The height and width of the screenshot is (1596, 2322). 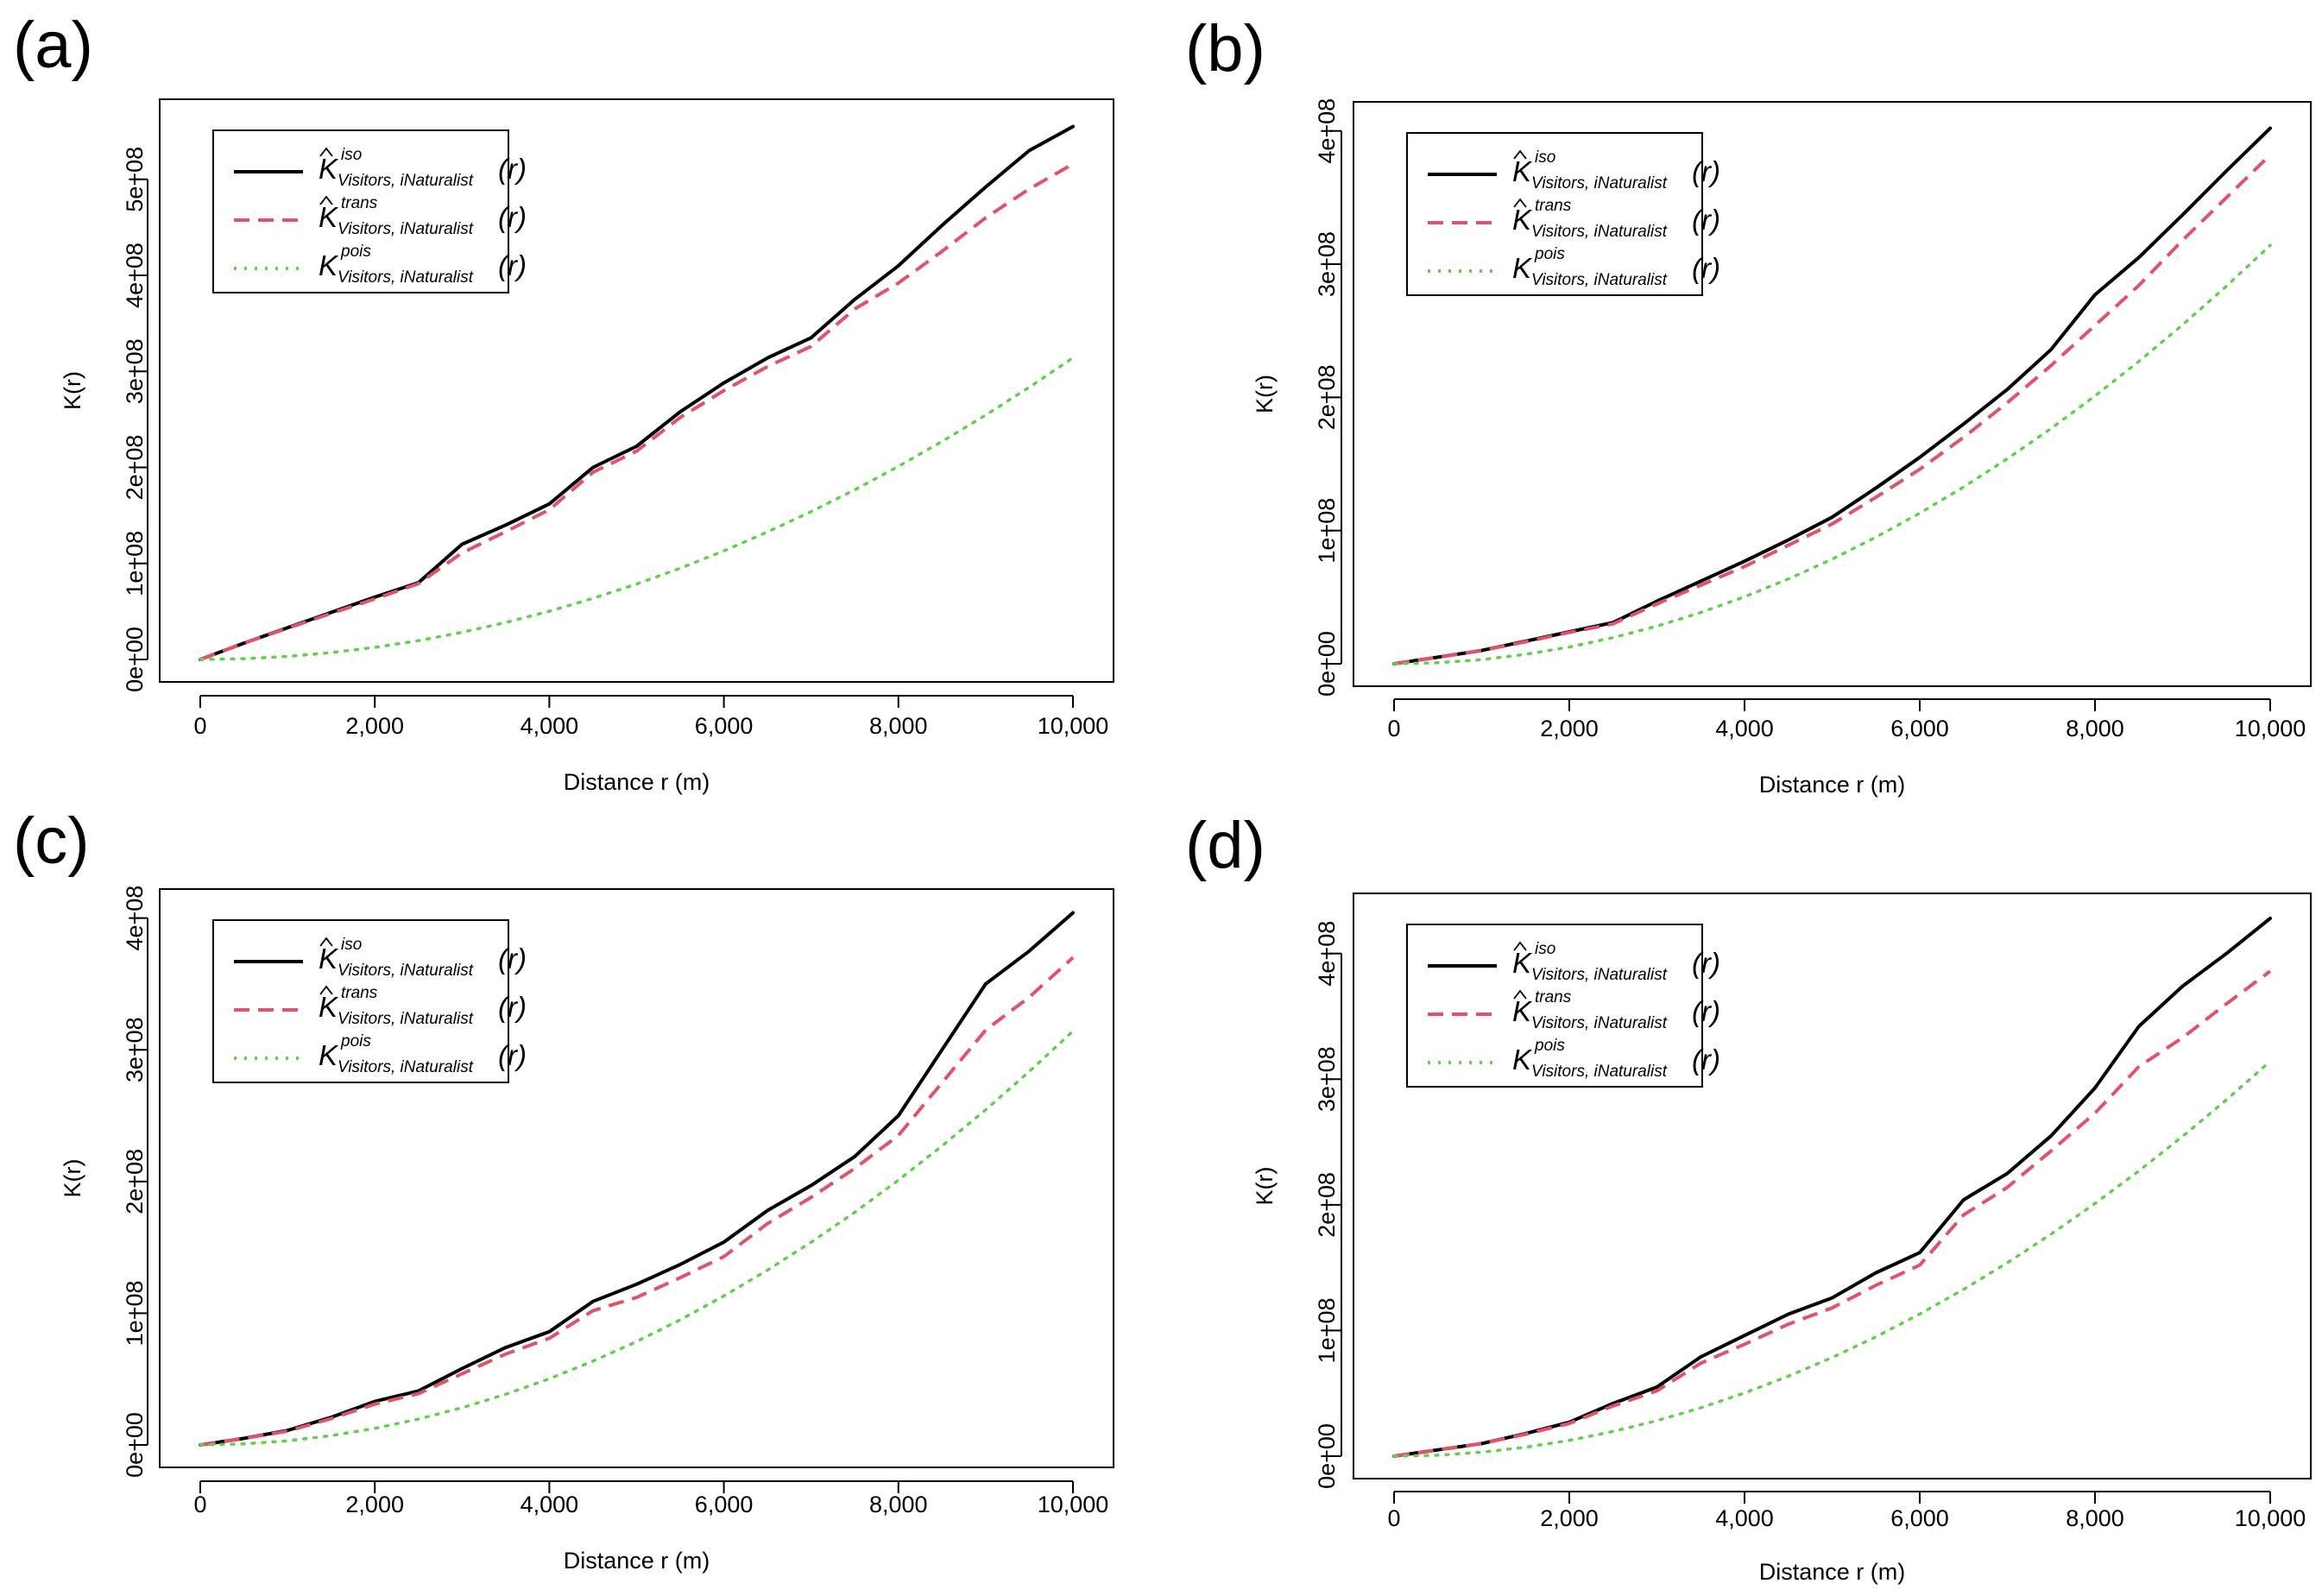 What do you see at coordinates (53, 45) in the screenshot?
I see `panel-label: (a)` at bounding box center [53, 45].